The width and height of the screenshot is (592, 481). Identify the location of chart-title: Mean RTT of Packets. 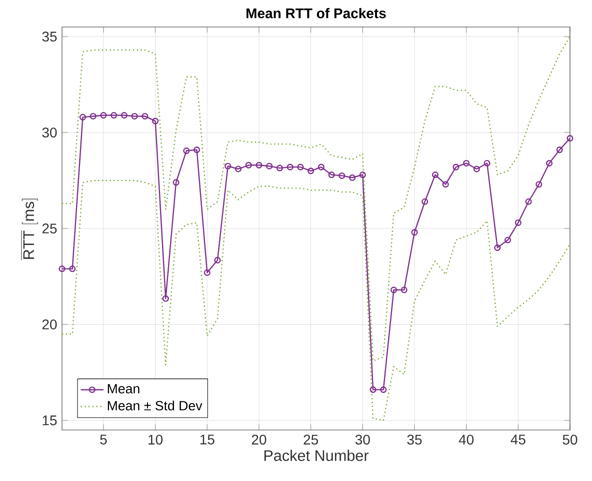
(316, 13).